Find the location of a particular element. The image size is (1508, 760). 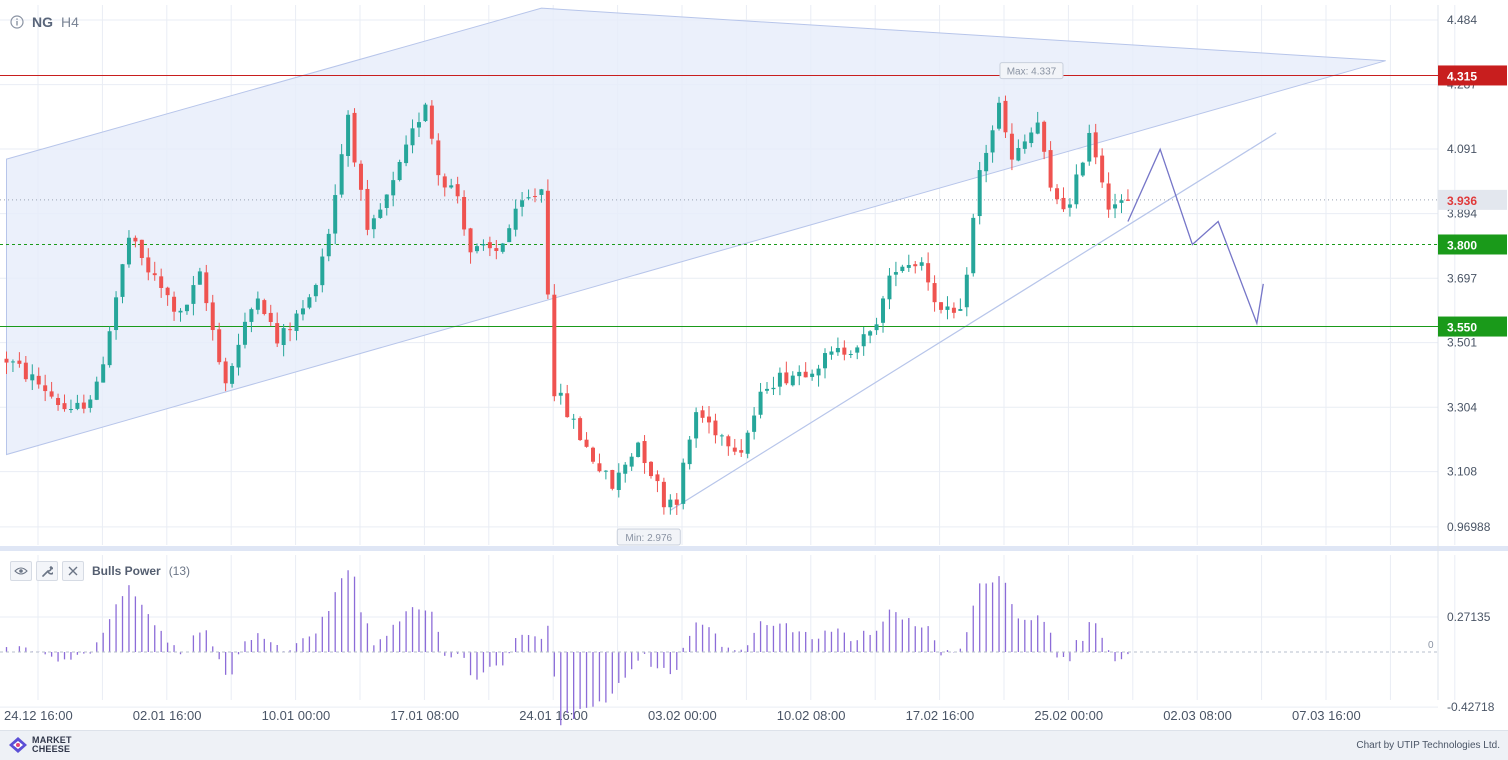

pane-separator is located at coordinates (754, 548).